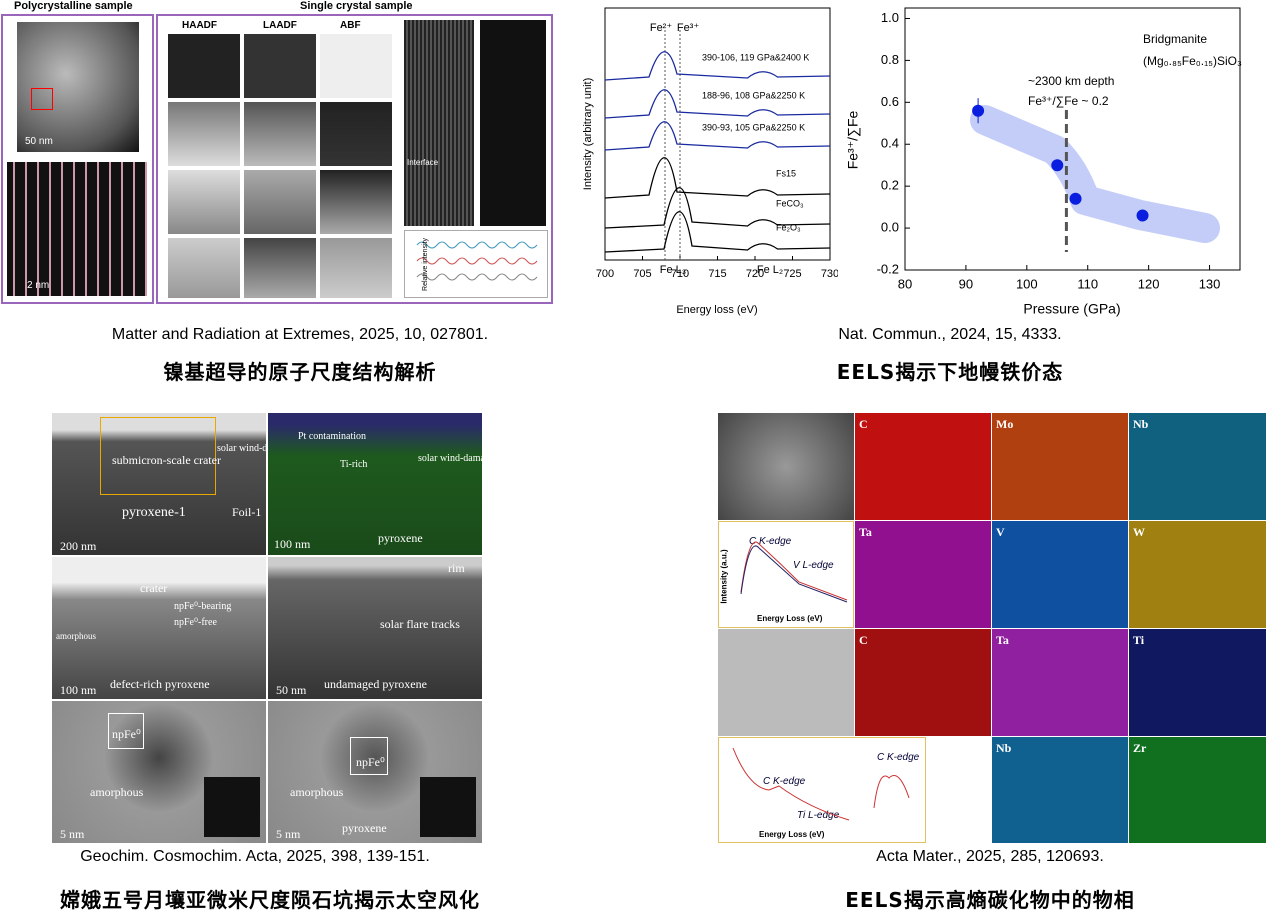 This screenshot has width=1269, height=919. What do you see at coordinates (1068, 101) in the screenshot?
I see `annotation: Fe³⁺/∑Fe ~ 0.2` at bounding box center [1068, 101].